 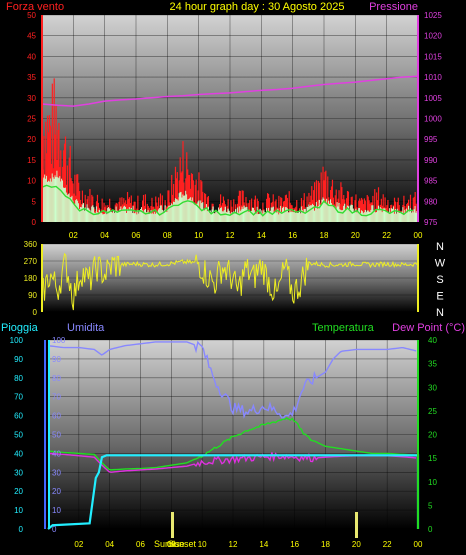 What do you see at coordinates (20, 328) in the screenshot?
I see `rain-axis-label: Pioggia` at bounding box center [20, 328].